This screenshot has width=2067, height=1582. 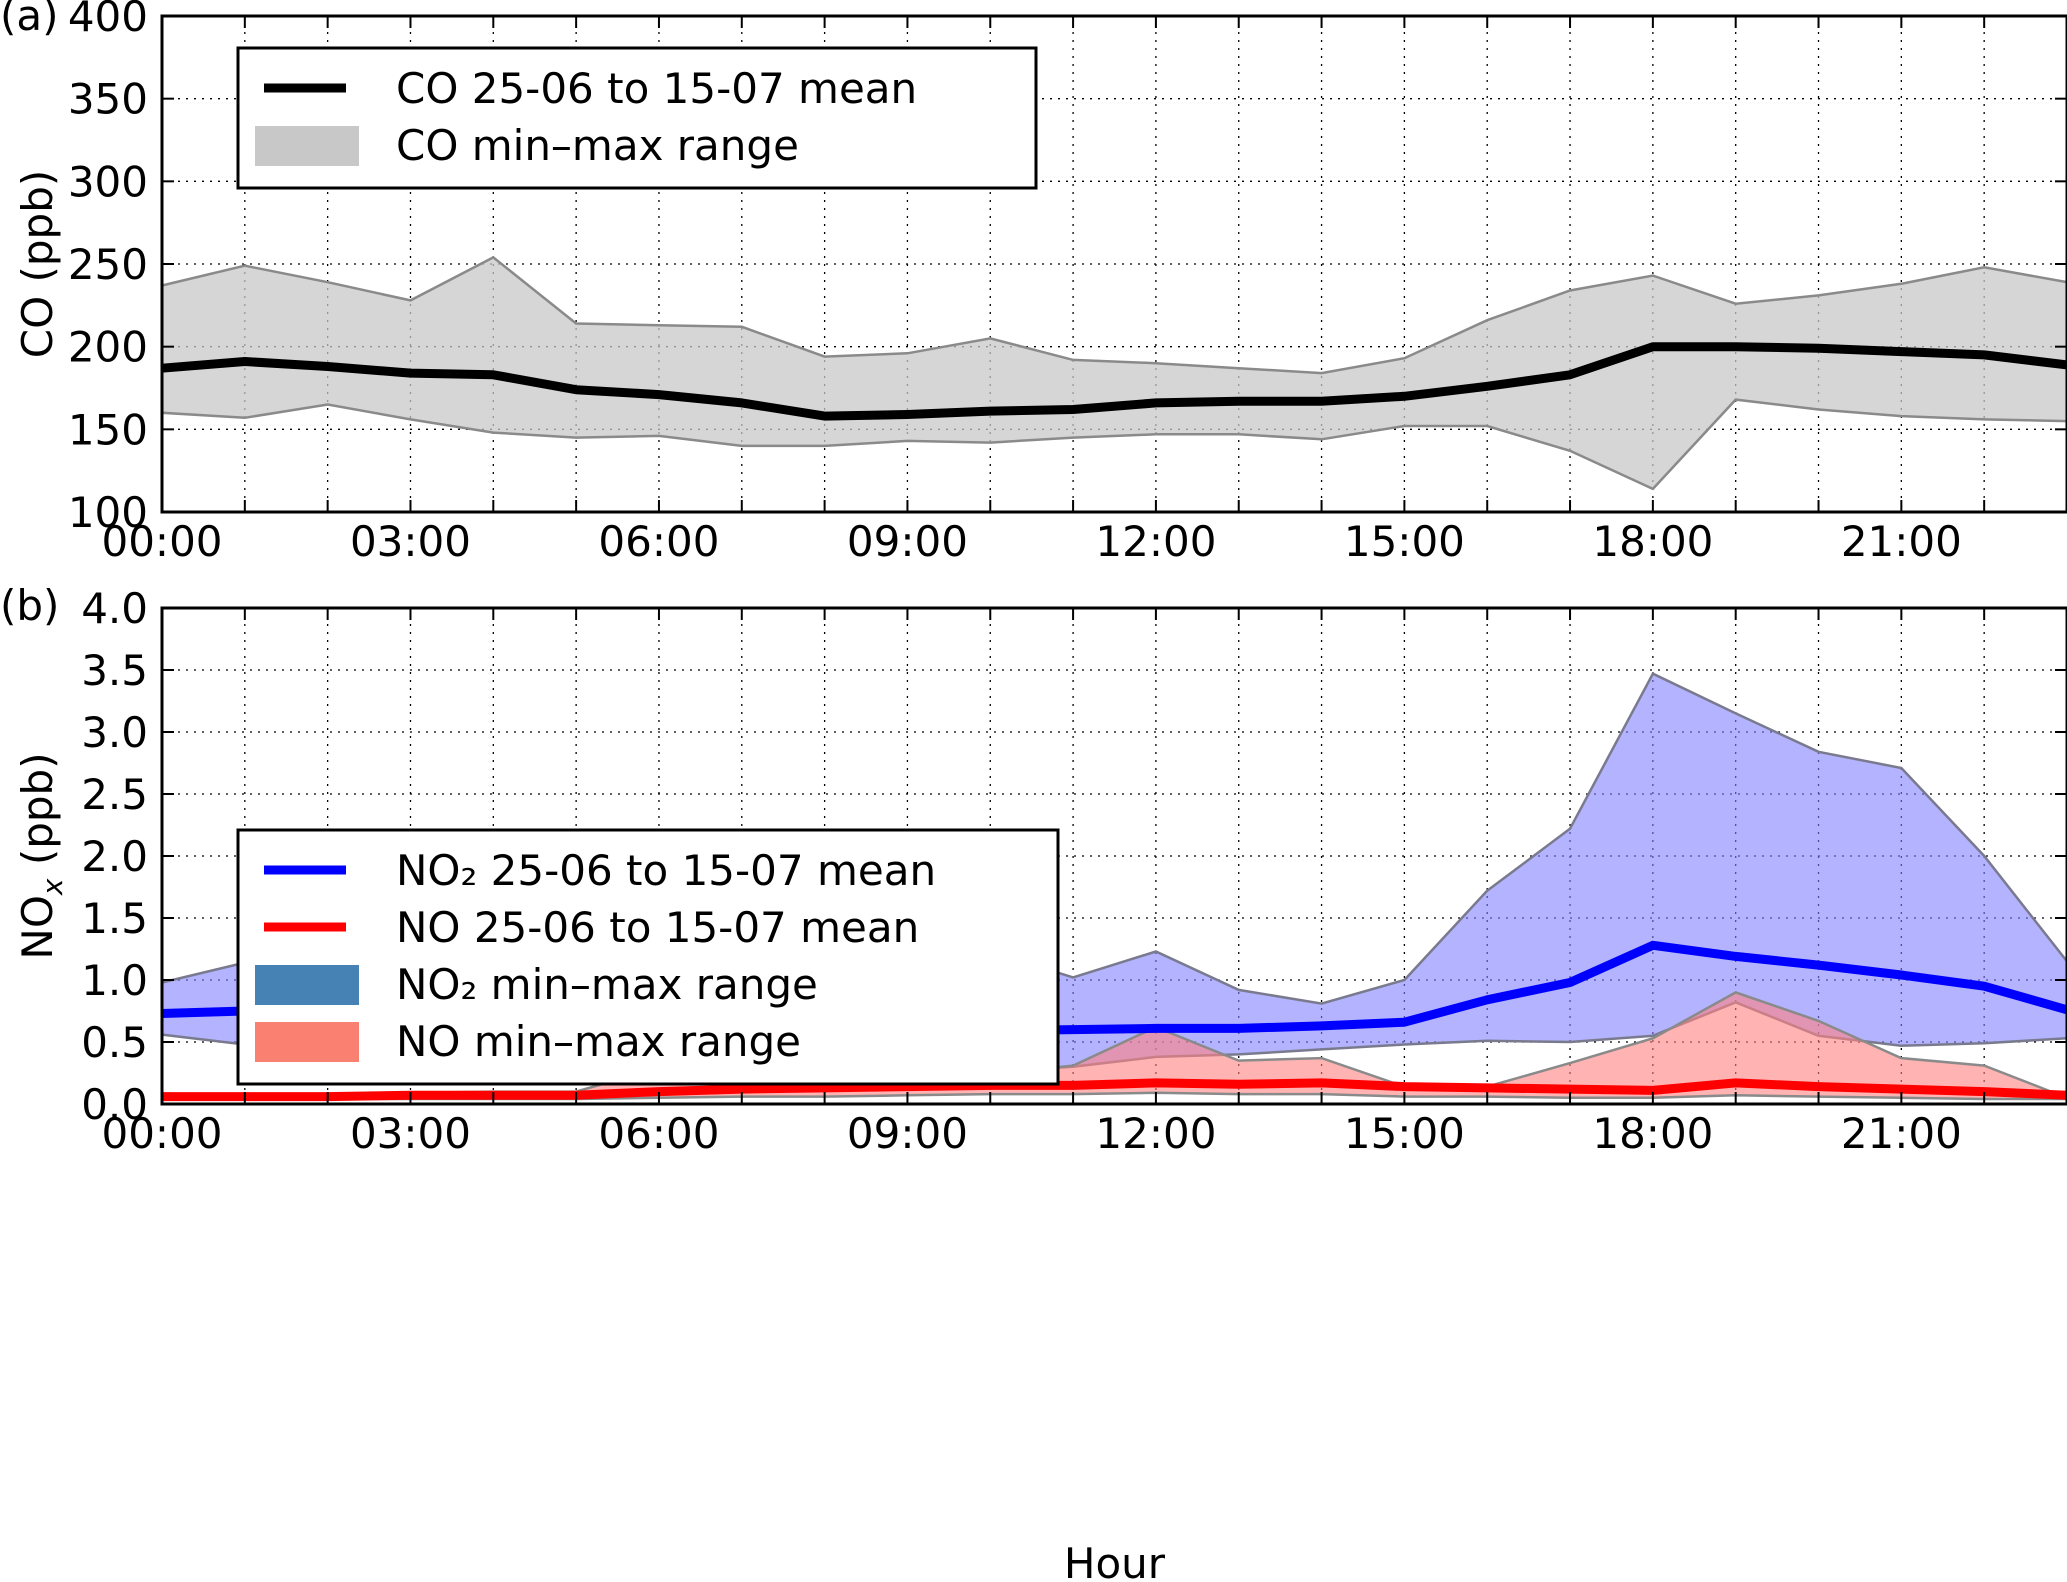 What do you see at coordinates (657, 927) in the screenshot?
I see `legend-label: NO 25-06 to 15-07 mean` at bounding box center [657, 927].